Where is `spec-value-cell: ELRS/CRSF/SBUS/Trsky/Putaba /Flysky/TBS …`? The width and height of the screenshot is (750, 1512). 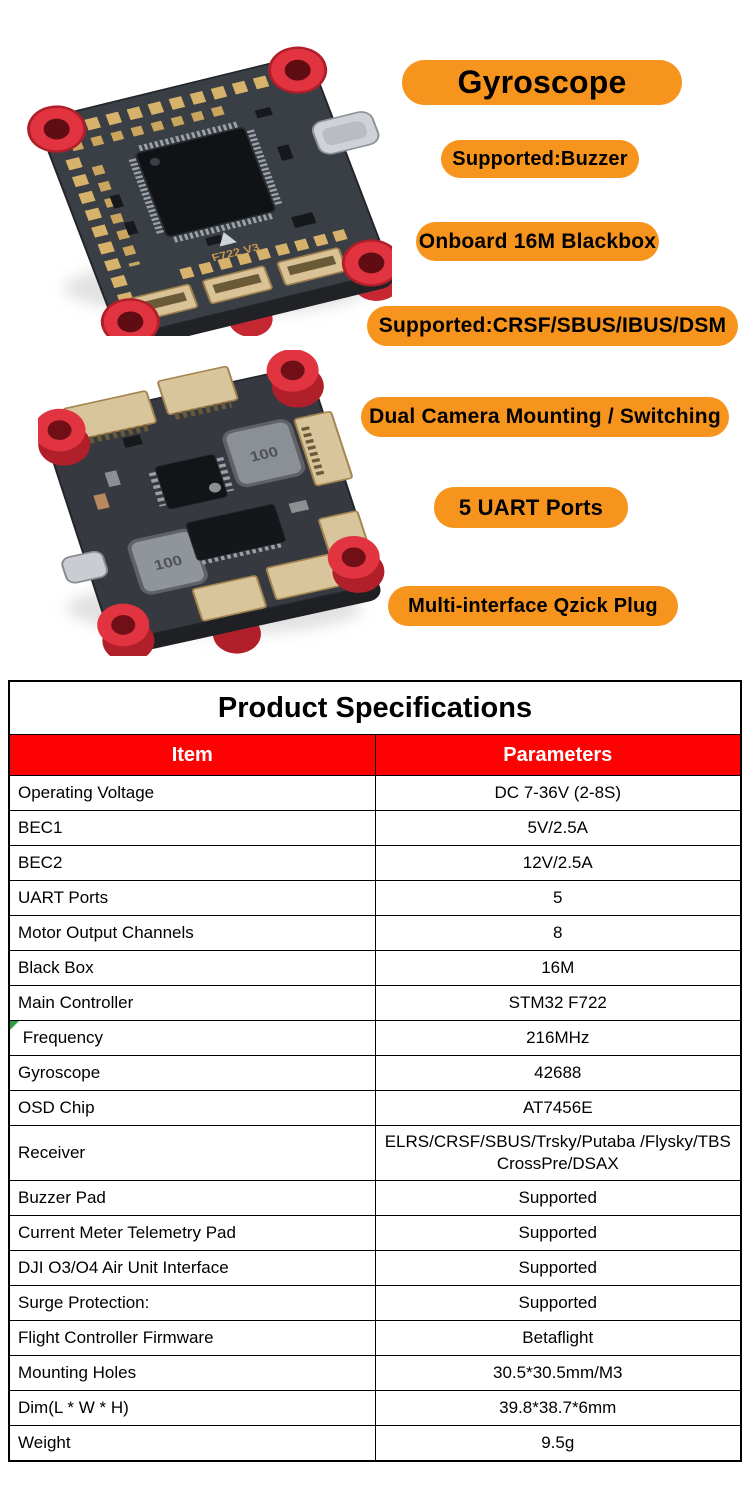 spec-value-cell: ELRS/CRSF/SBUS/Trsky/Putaba /Flysky/TBS … is located at coordinates (558, 1153).